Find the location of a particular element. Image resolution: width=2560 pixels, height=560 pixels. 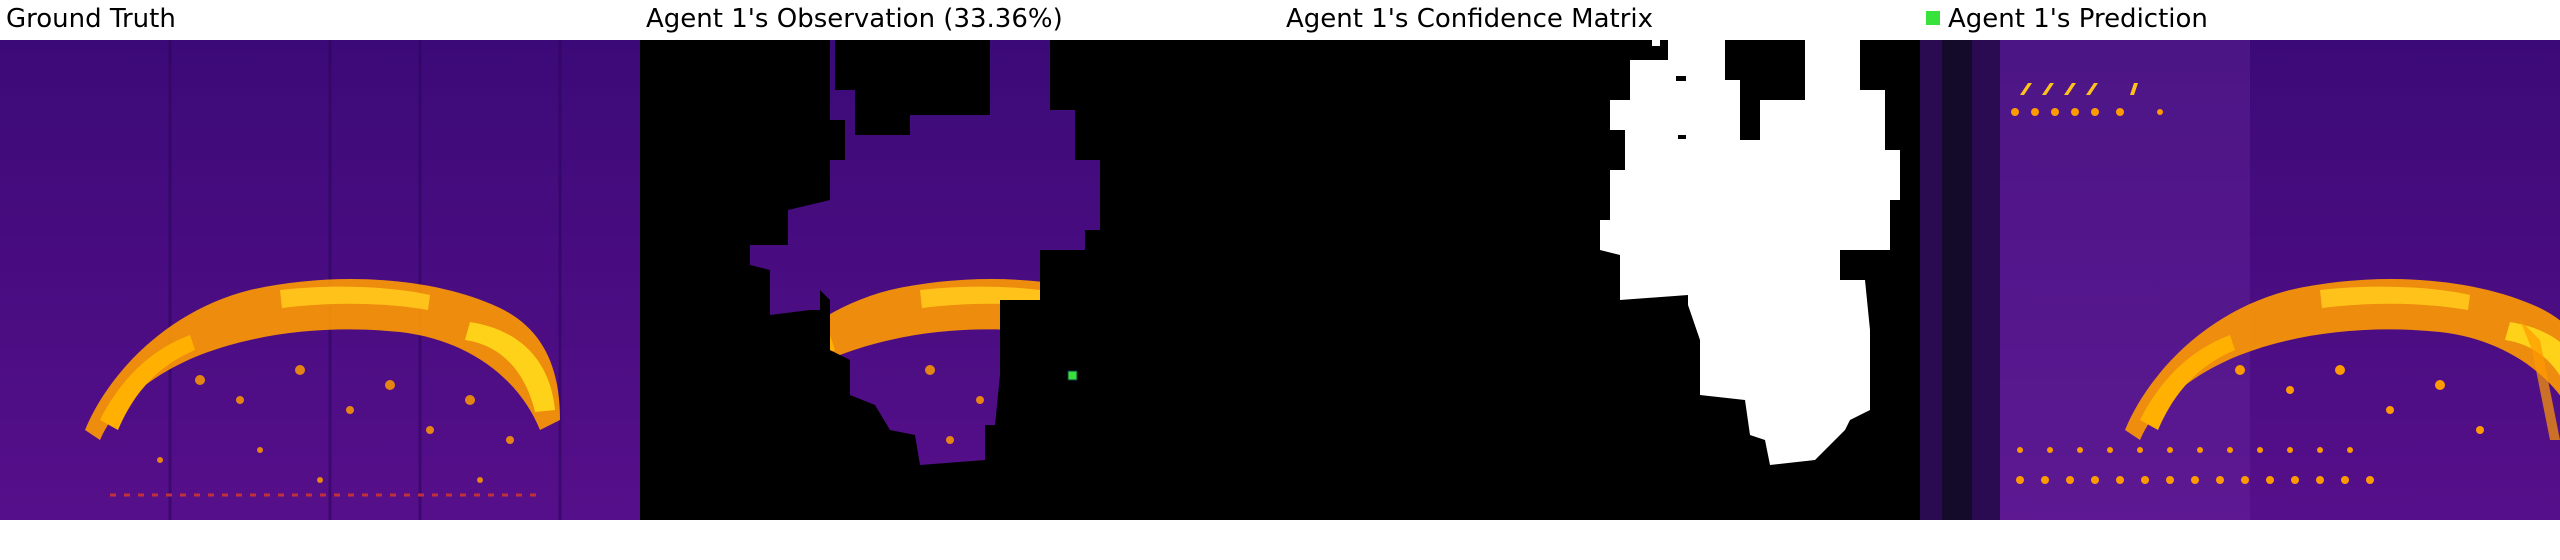

prediction-title-text: Agent 1's Prediction is located at coordinates (2078, 19).